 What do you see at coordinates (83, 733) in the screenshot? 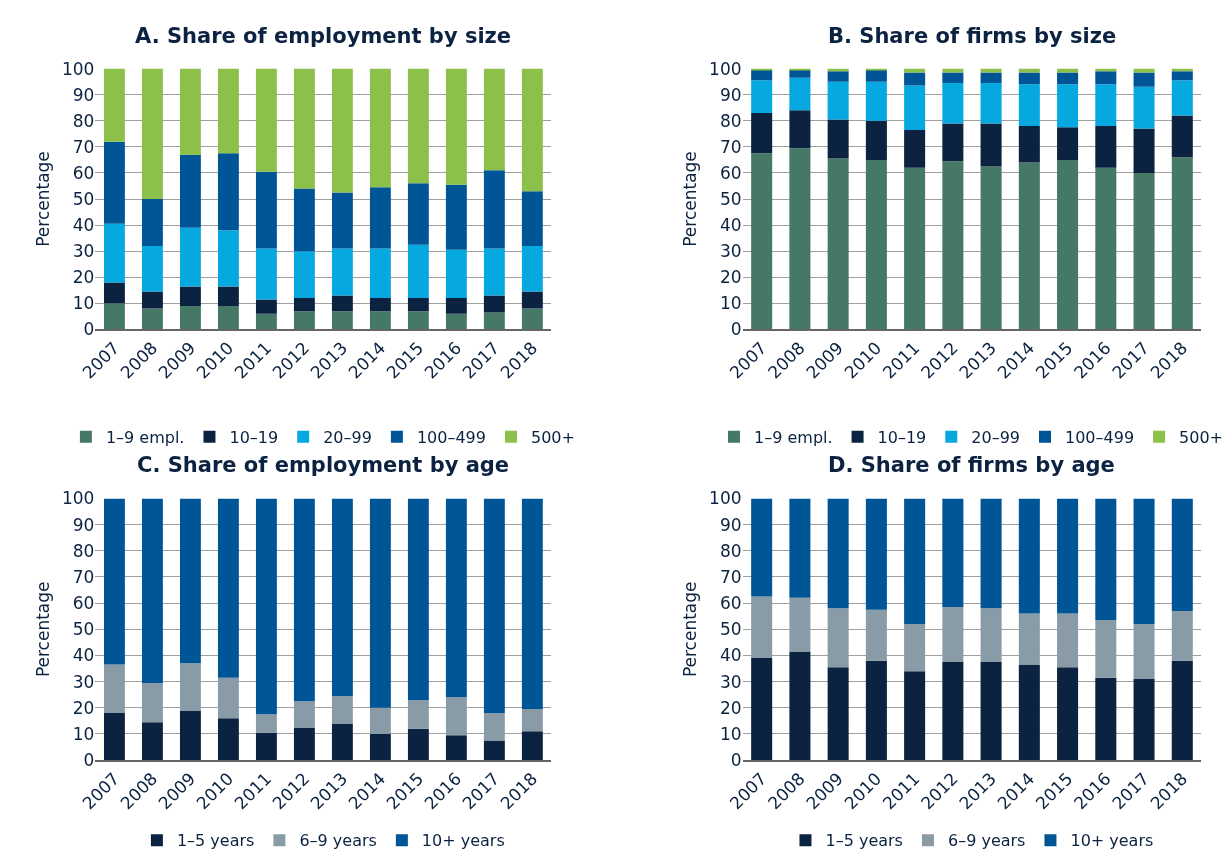
I see `y-tick-label: 10` at bounding box center [83, 733].